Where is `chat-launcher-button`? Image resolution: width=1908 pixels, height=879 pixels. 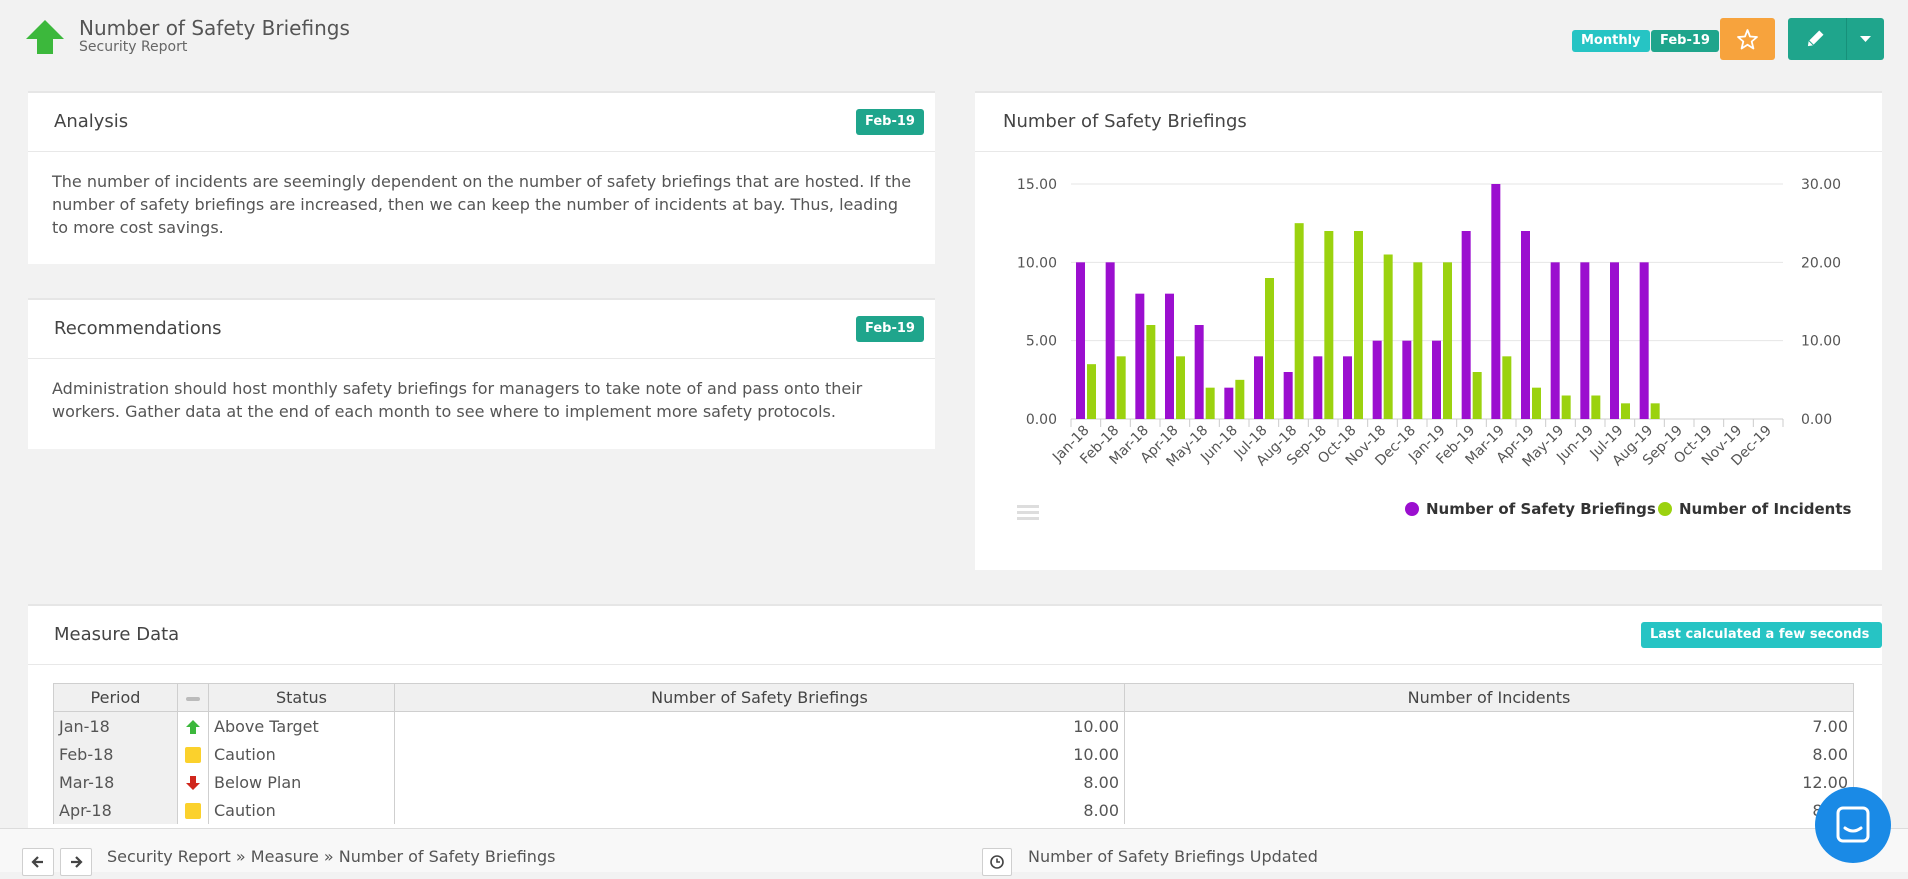 chat-launcher-button is located at coordinates (1853, 825).